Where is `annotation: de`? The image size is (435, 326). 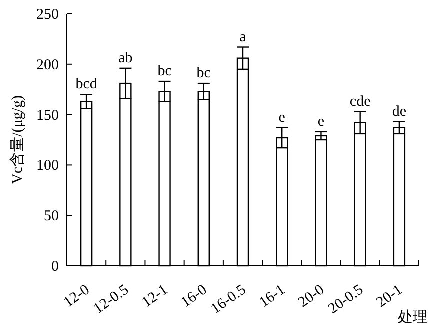 annotation: de is located at coordinates (399, 112).